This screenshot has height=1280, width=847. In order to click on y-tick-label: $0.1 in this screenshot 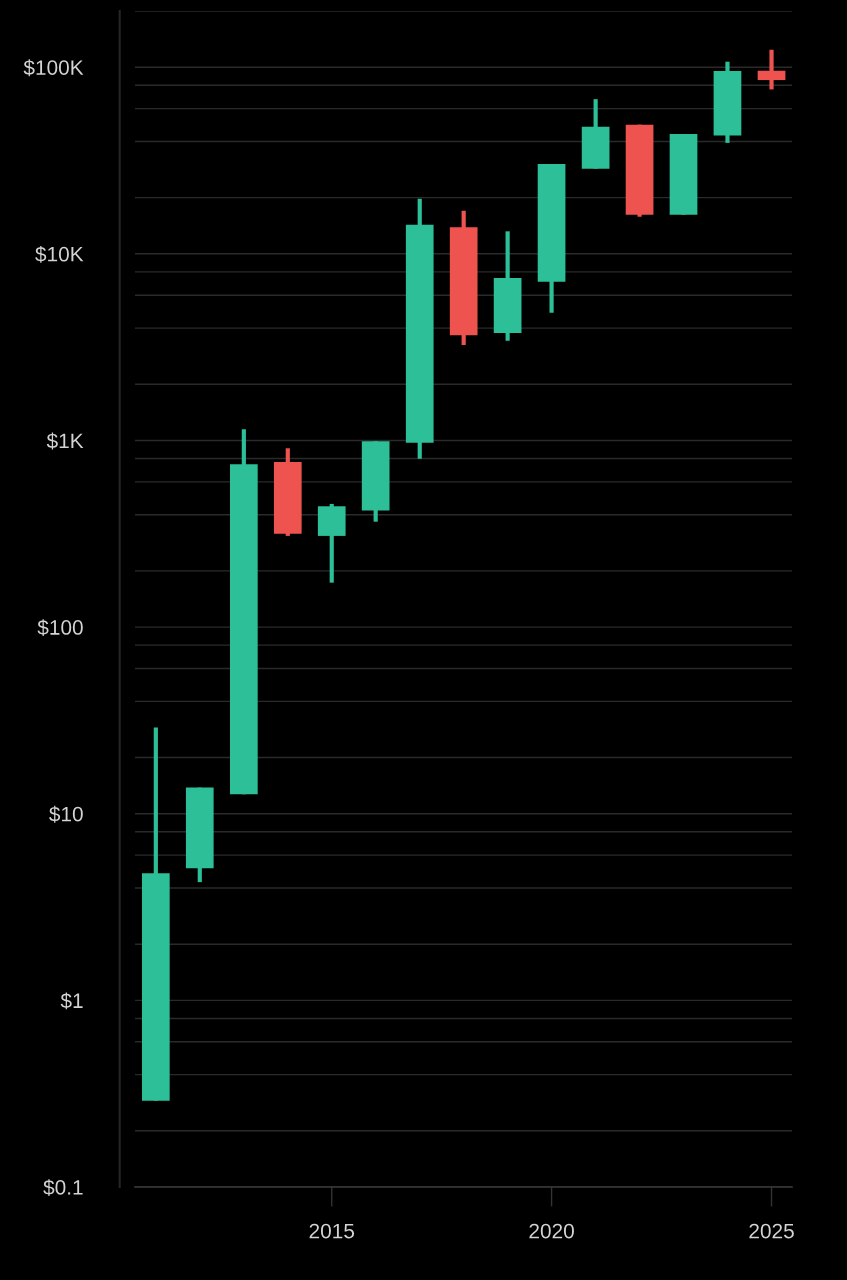, I will do `click(63, 1187)`.